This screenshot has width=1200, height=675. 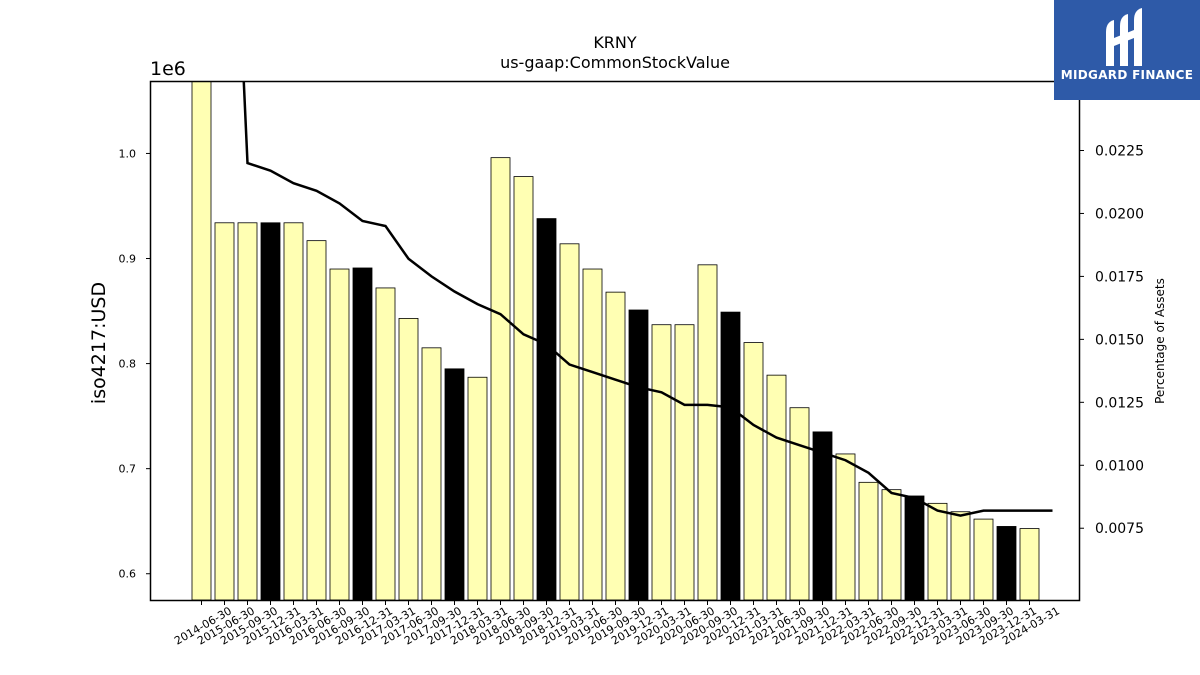 I want to click on y-tick-label: 1.0, so click(x=128, y=153).